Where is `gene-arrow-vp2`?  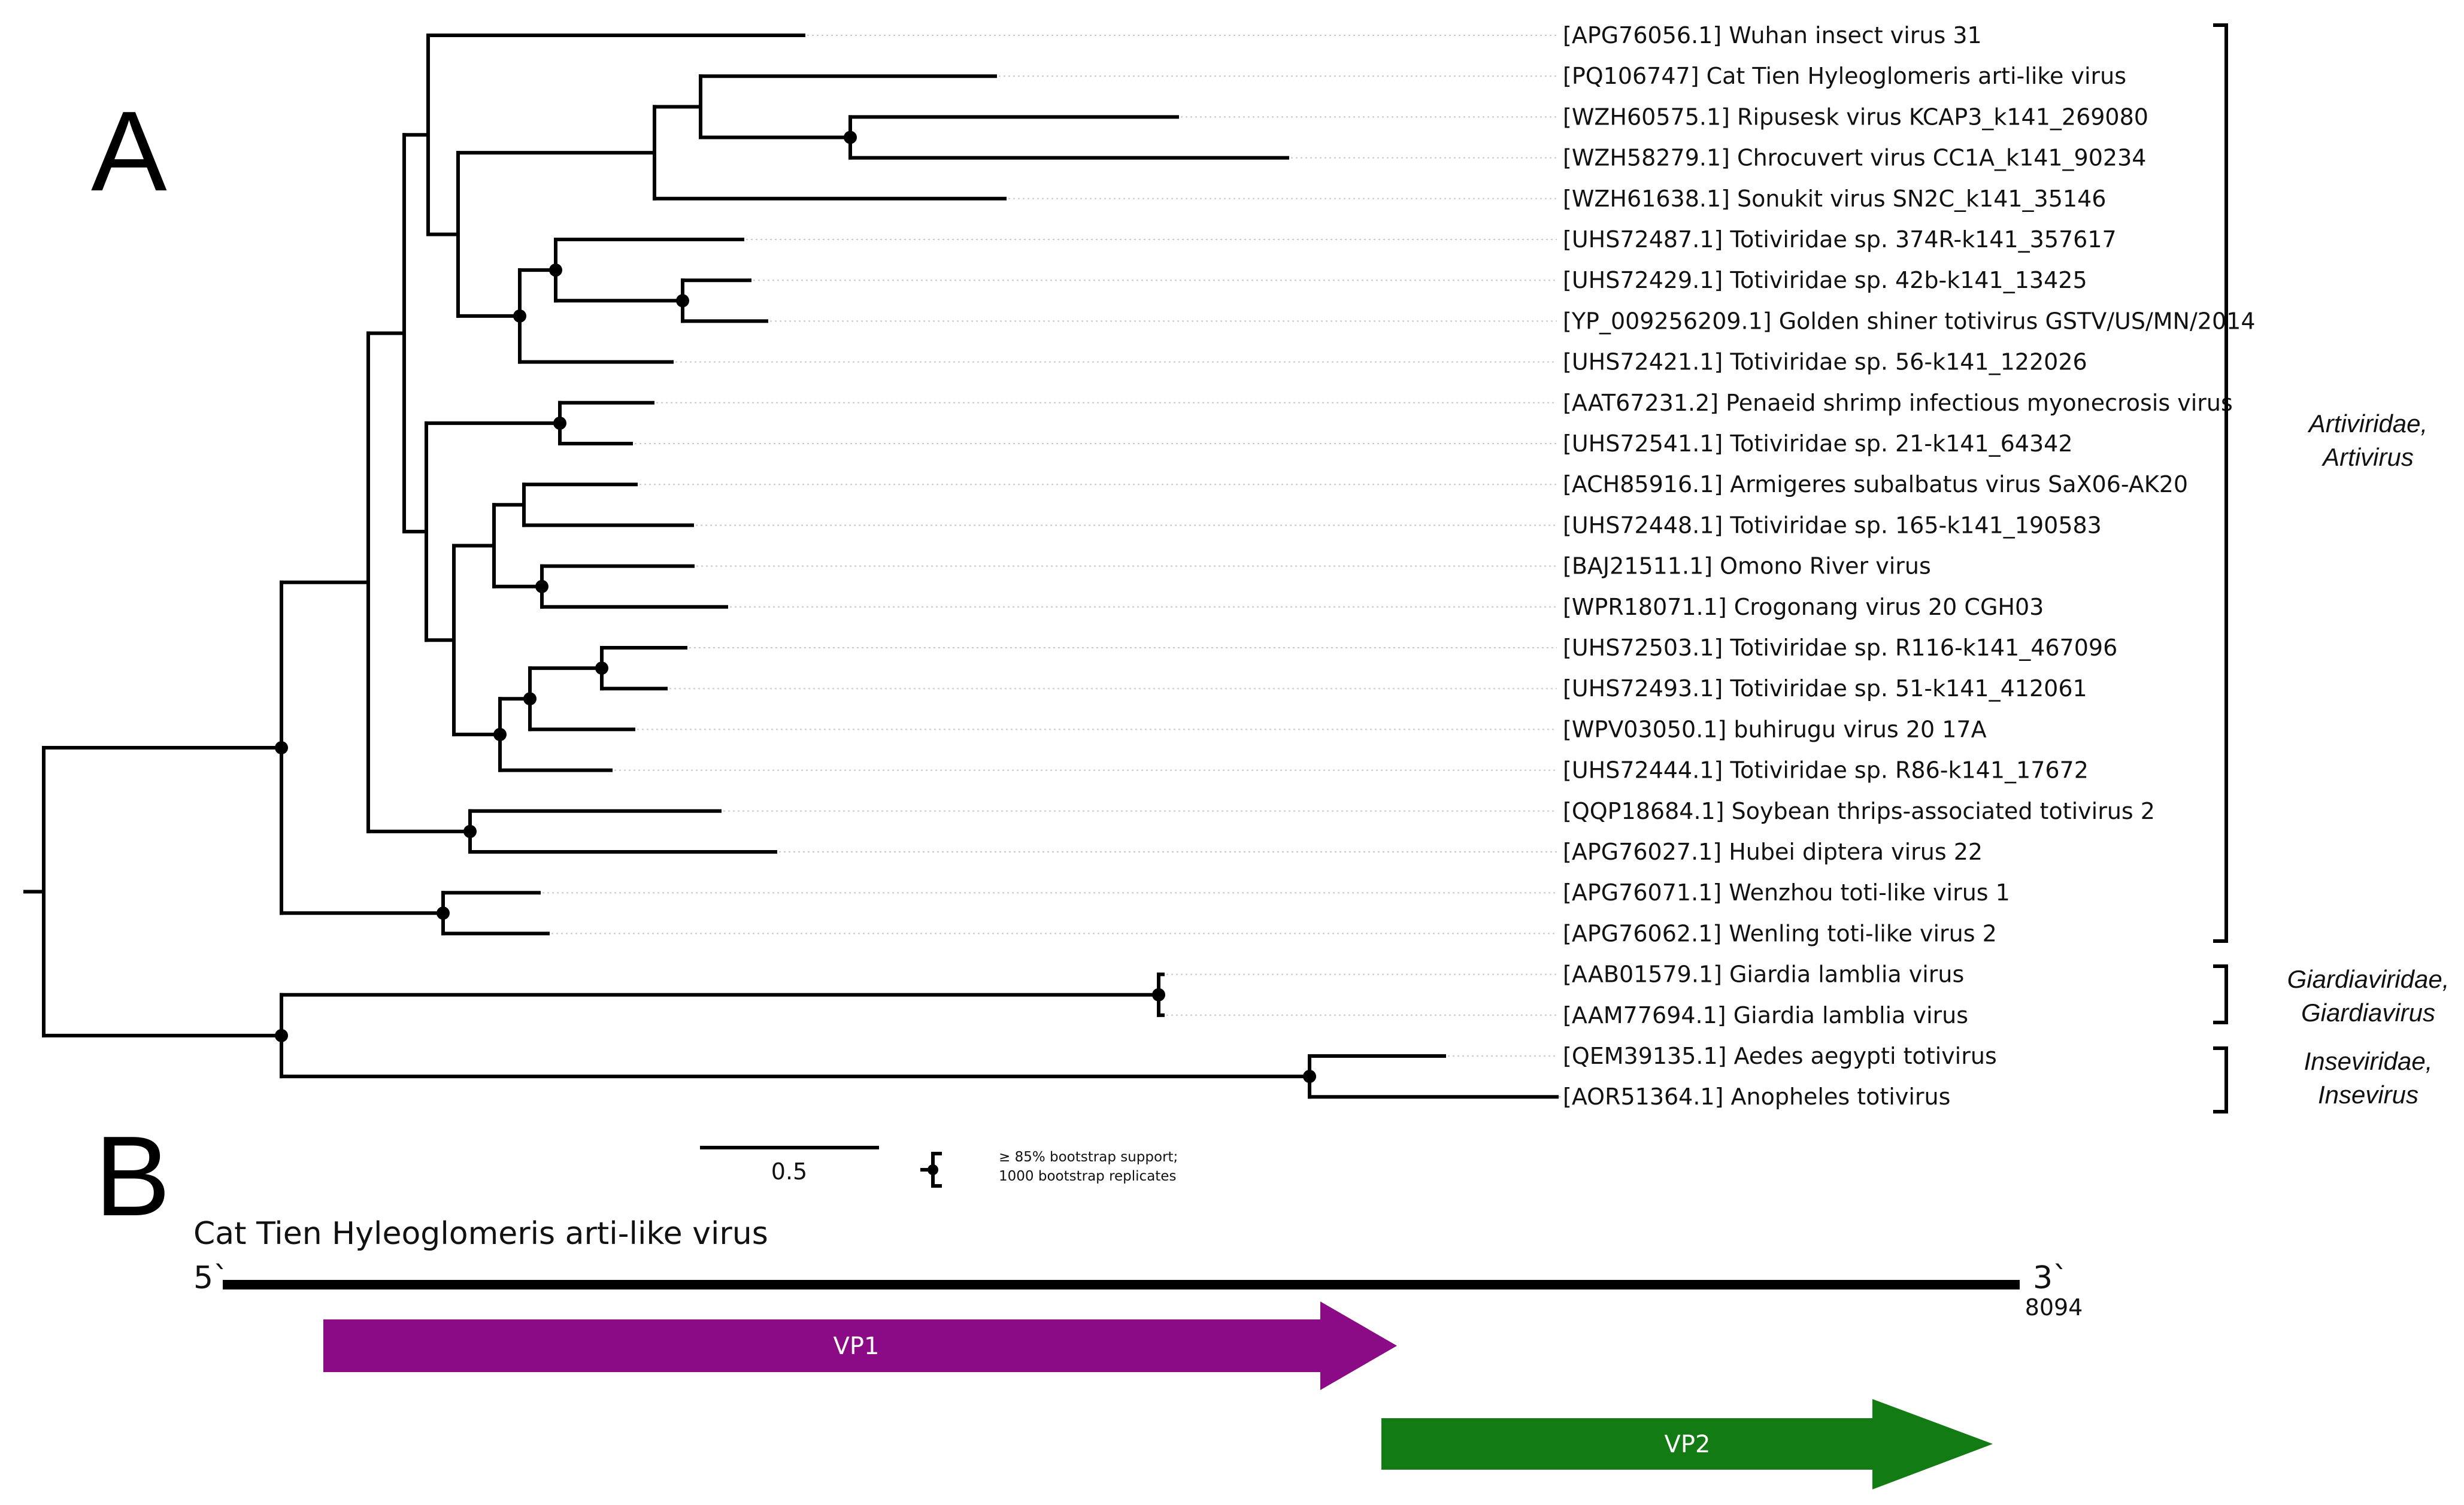 gene-arrow-vp2 is located at coordinates (1687, 1444).